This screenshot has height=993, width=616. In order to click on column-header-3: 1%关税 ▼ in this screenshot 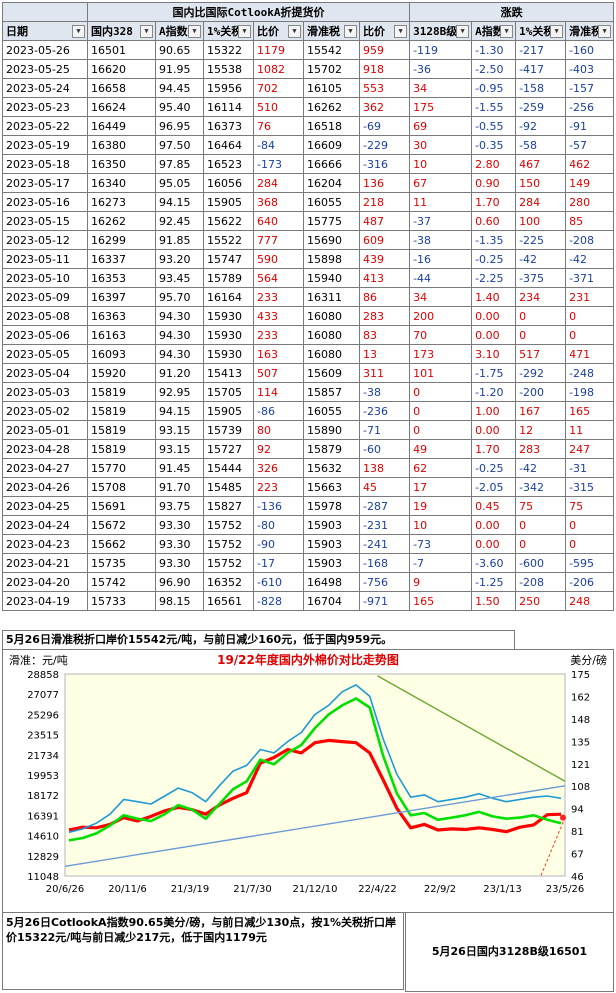, I will do `click(228, 31)`.